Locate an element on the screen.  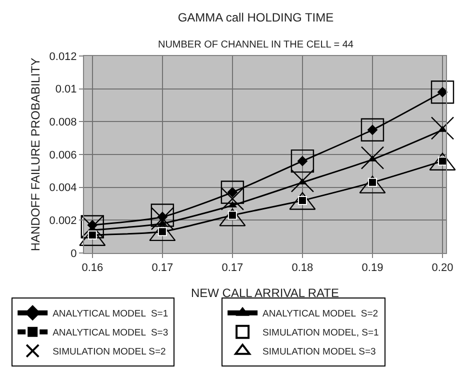
chart-subtitle: NUMBER OF CHANNEL IN THE CELL = 44 is located at coordinates (256, 45).